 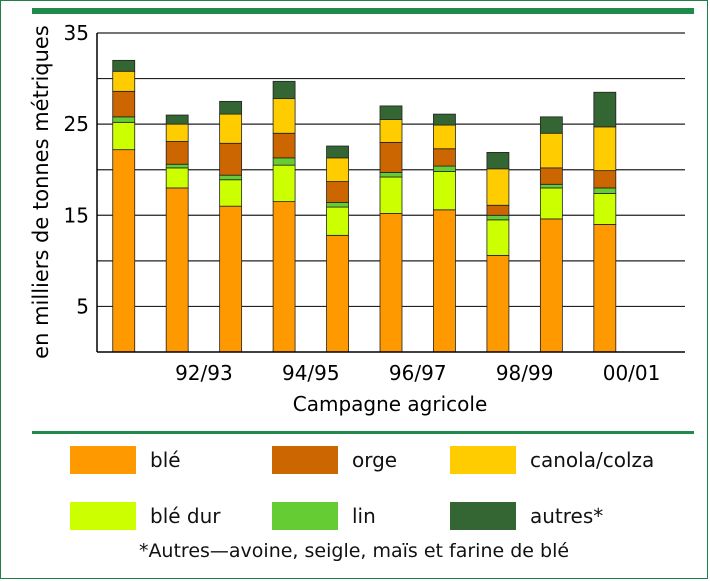 I want to click on y-tick-label: 5, so click(x=82, y=306).